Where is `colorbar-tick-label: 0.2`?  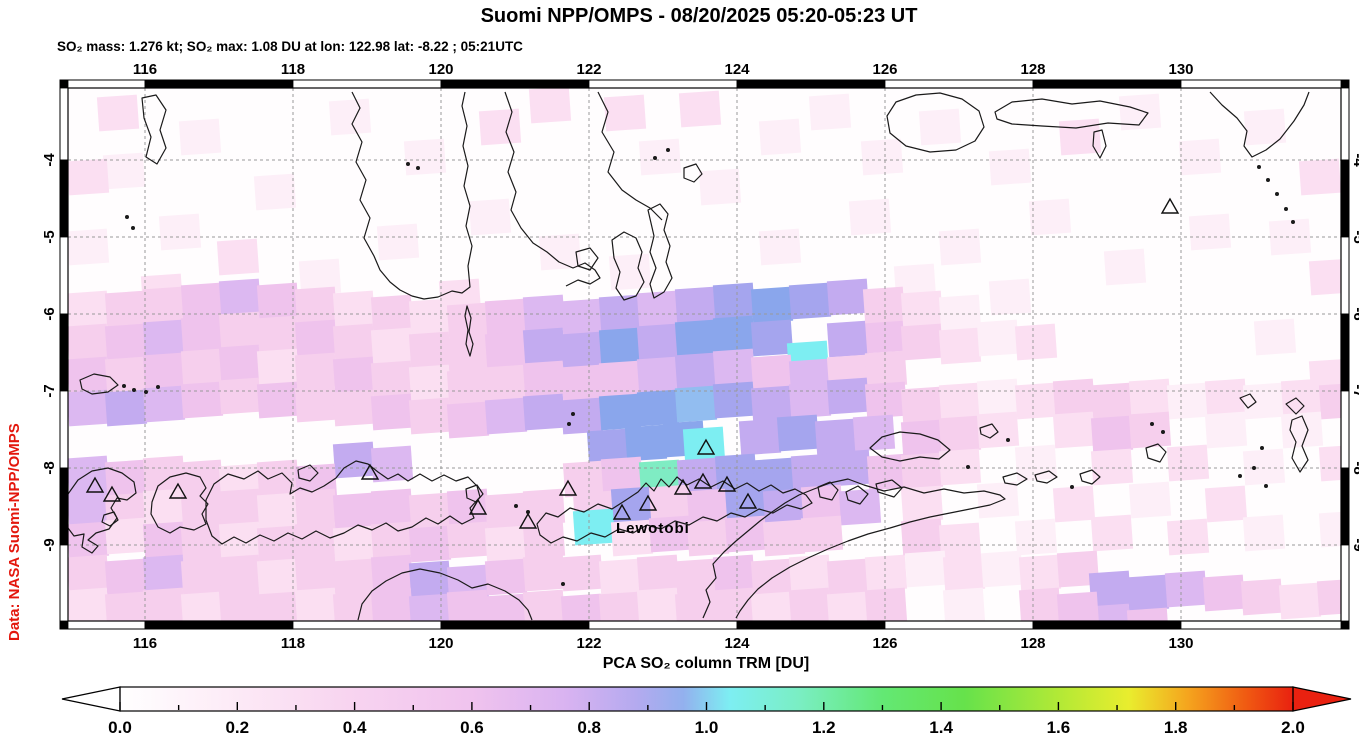 colorbar-tick-label: 0.2 is located at coordinates (237, 727).